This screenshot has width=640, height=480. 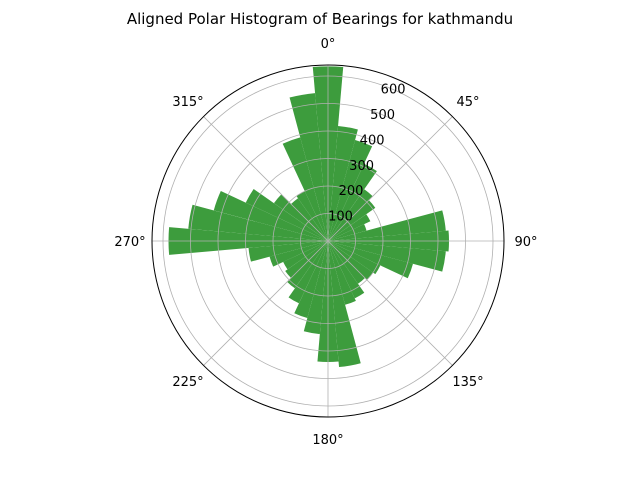 What do you see at coordinates (328, 44) in the screenshot?
I see `theta-tick-label: 0°` at bounding box center [328, 44].